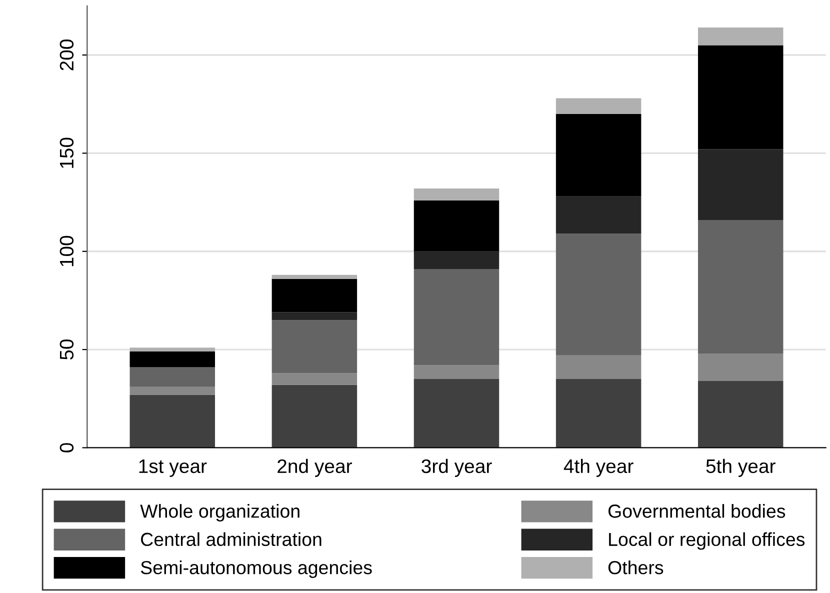  What do you see at coordinates (697, 511) in the screenshot?
I see `legend-label: Governmental bodies` at bounding box center [697, 511].